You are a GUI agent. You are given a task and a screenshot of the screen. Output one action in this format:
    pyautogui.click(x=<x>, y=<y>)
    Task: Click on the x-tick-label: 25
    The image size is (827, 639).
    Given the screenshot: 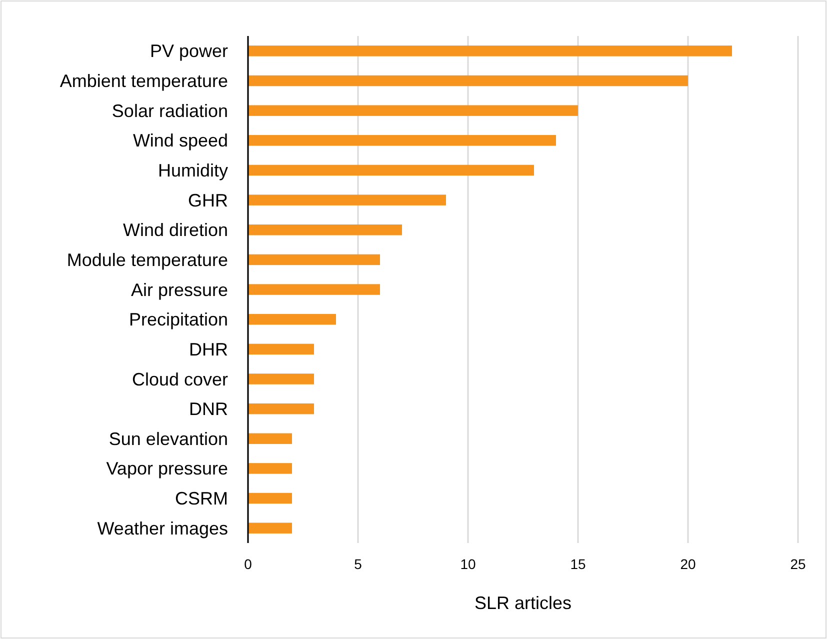 What is the action you would take?
    pyautogui.click(x=798, y=564)
    